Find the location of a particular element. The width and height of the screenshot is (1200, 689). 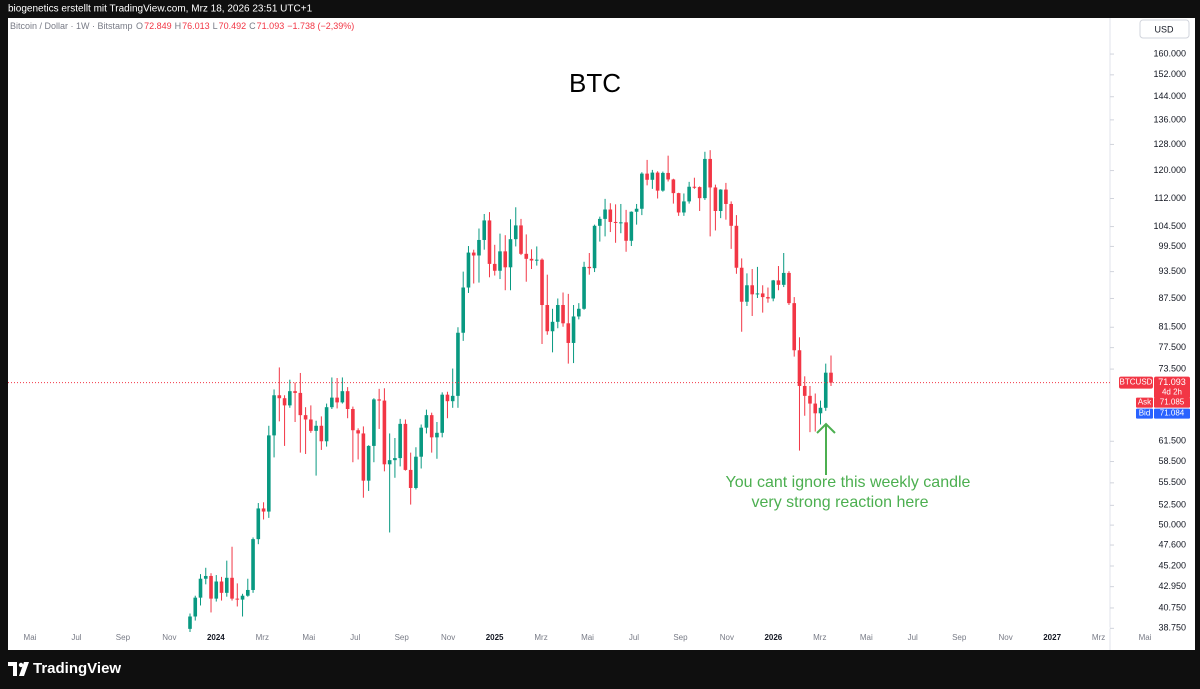

ohlc-key: L is located at coordinates (215, 26).